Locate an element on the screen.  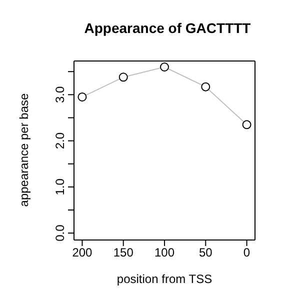
y-tick-label: 3.0 is located at coordinates (60, 95).